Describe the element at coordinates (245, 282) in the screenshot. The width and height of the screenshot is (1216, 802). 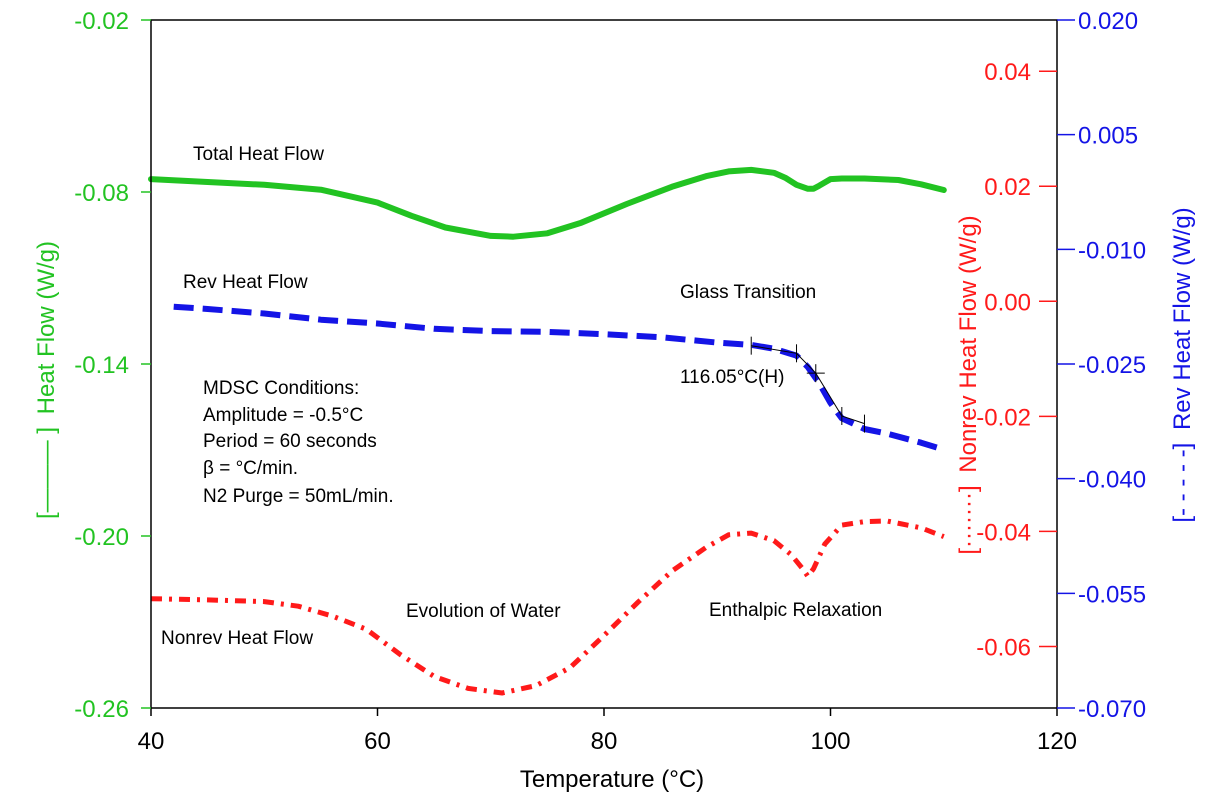
I see `label-rev-heat-flow: Rev Heat Flow` at that location.